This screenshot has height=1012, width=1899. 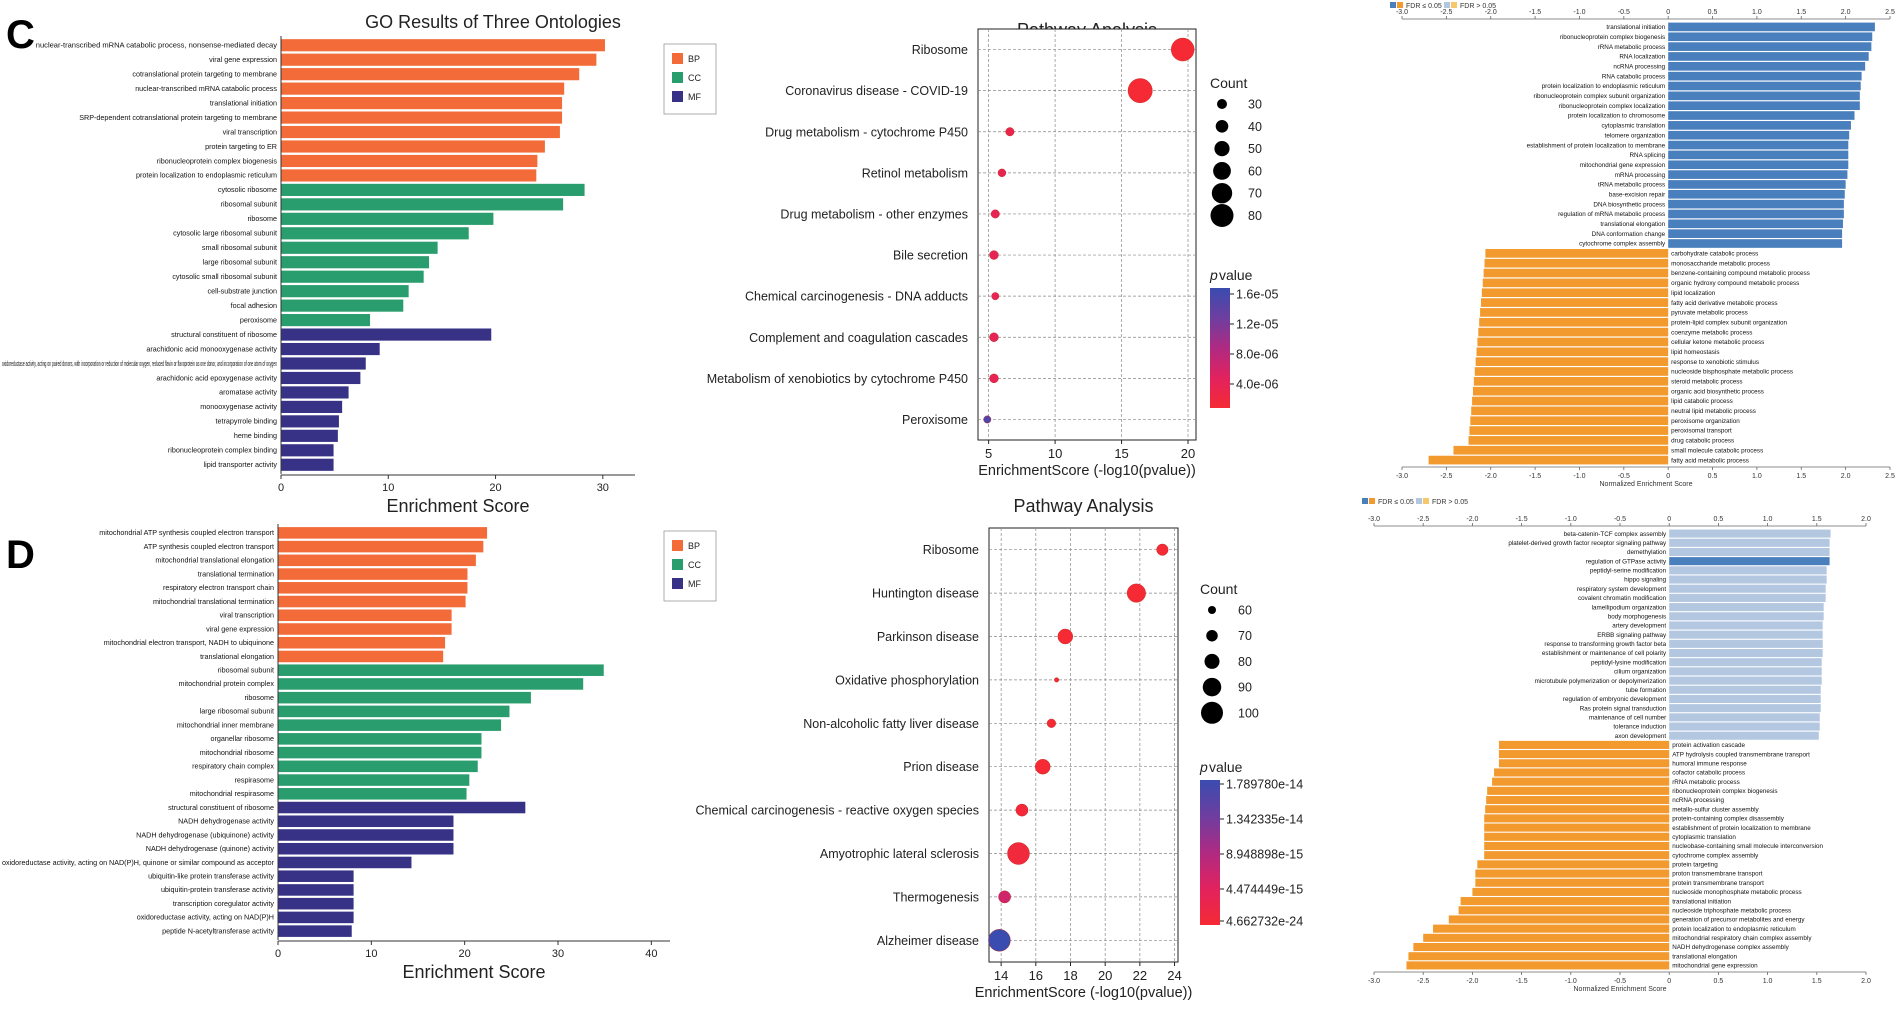 I want to click on gsea-c-legend-swatch, so click(x=1447, y=5).